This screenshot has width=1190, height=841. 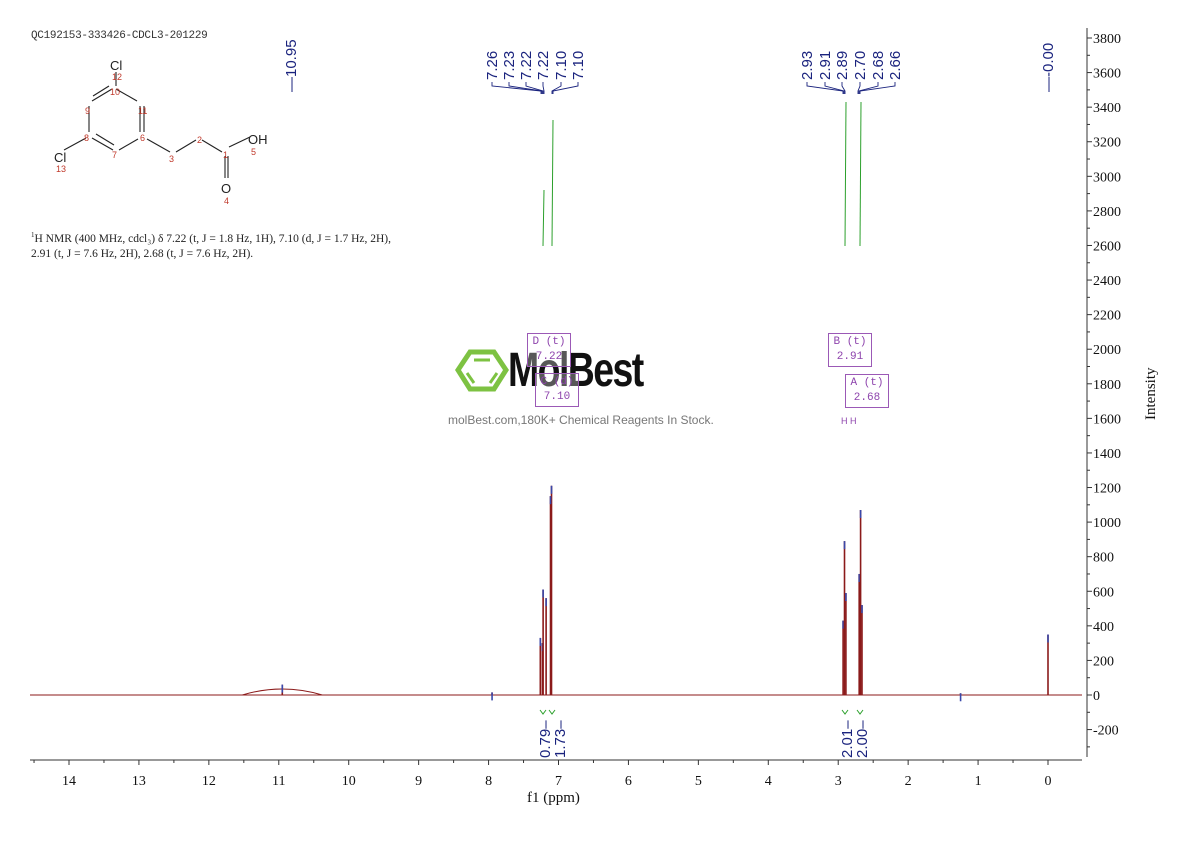 I want to click on y-tick-label: 3800, so click(x=1107, y=39).